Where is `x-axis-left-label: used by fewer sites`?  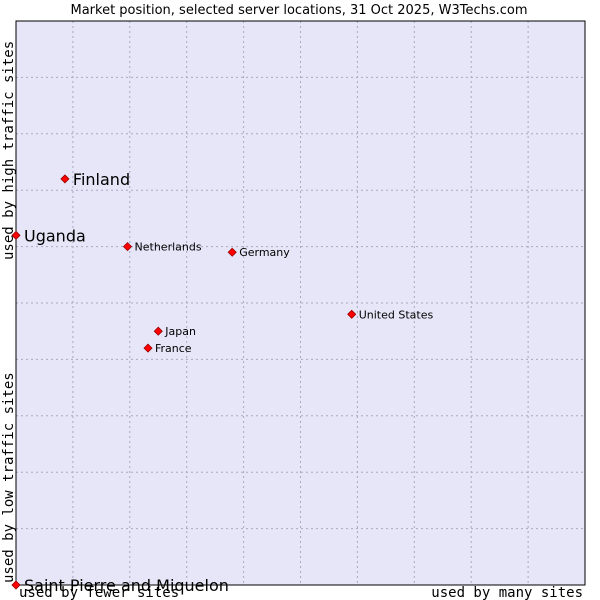 x-axis-left-label: used by fewer sites is located at coordinates (99, 592).